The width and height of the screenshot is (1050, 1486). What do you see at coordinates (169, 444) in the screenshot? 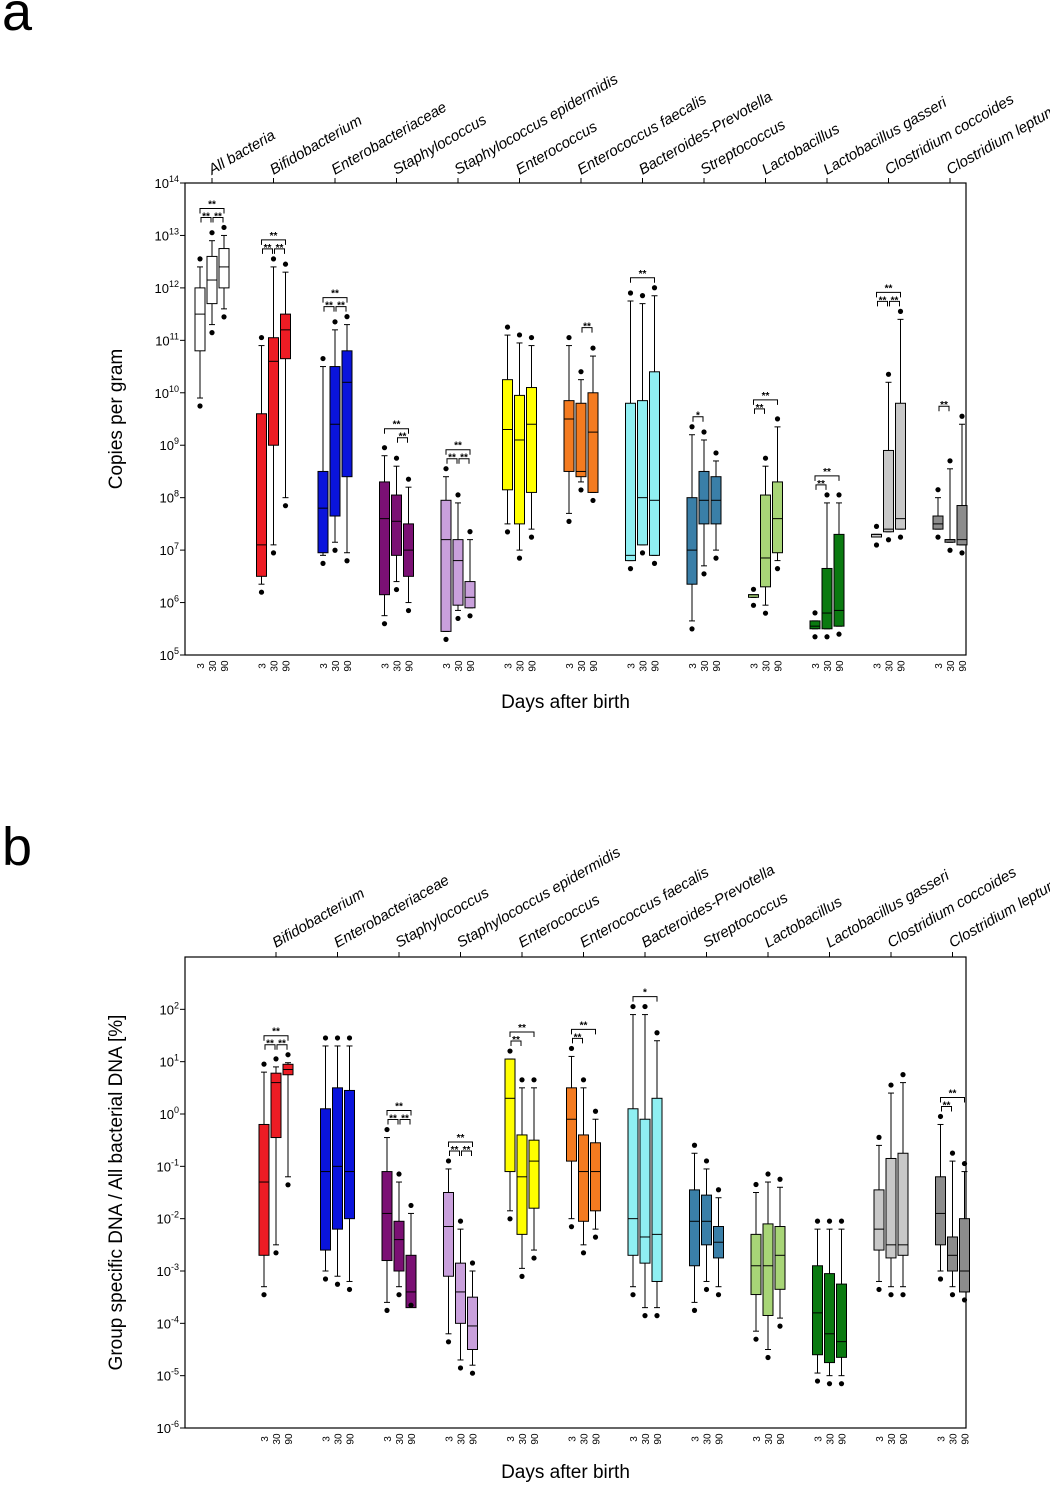
I see `y-tick-label: 10⁹` at bounding box center [169, 444].